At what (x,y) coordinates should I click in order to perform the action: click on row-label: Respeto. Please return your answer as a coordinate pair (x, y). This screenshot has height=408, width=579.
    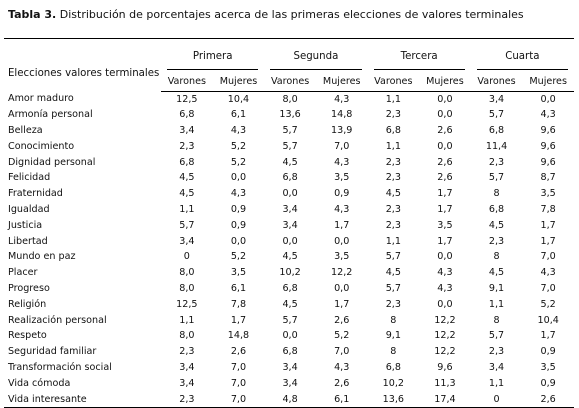
    Looking at the image, I should click on (27, 336).